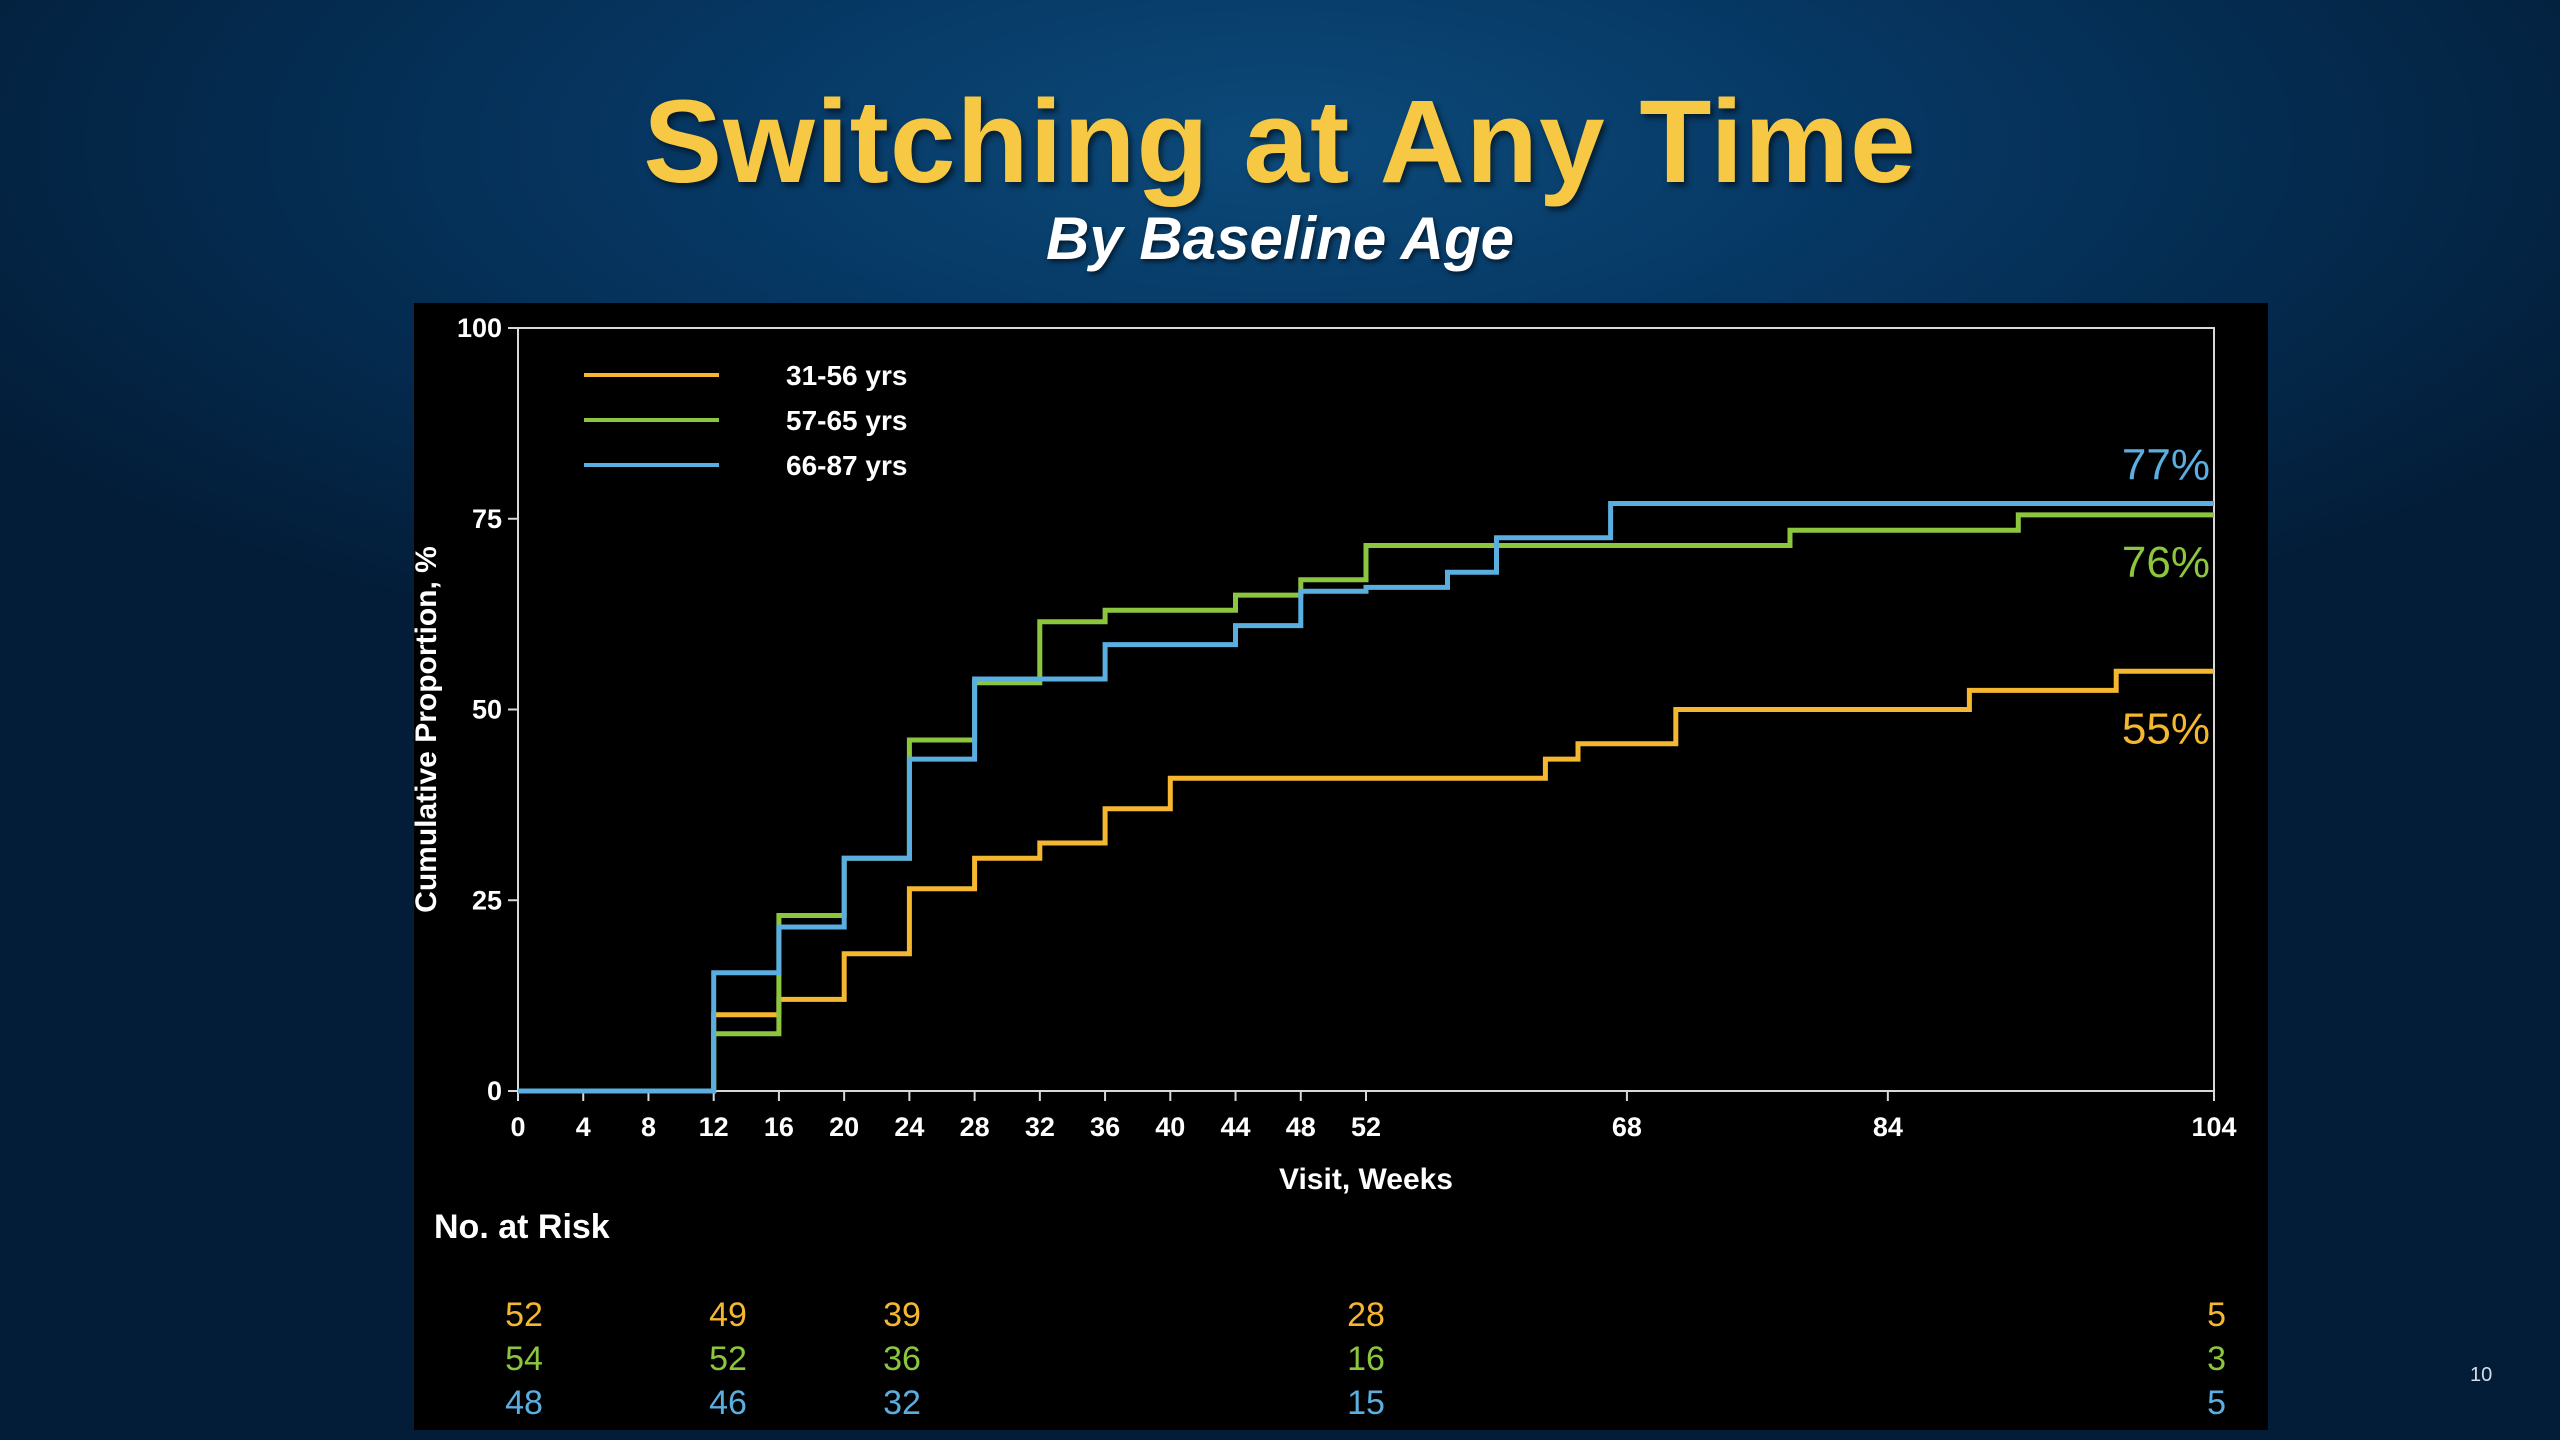  I want to click on at-risk-cell: 3, so click(2216, 1359).